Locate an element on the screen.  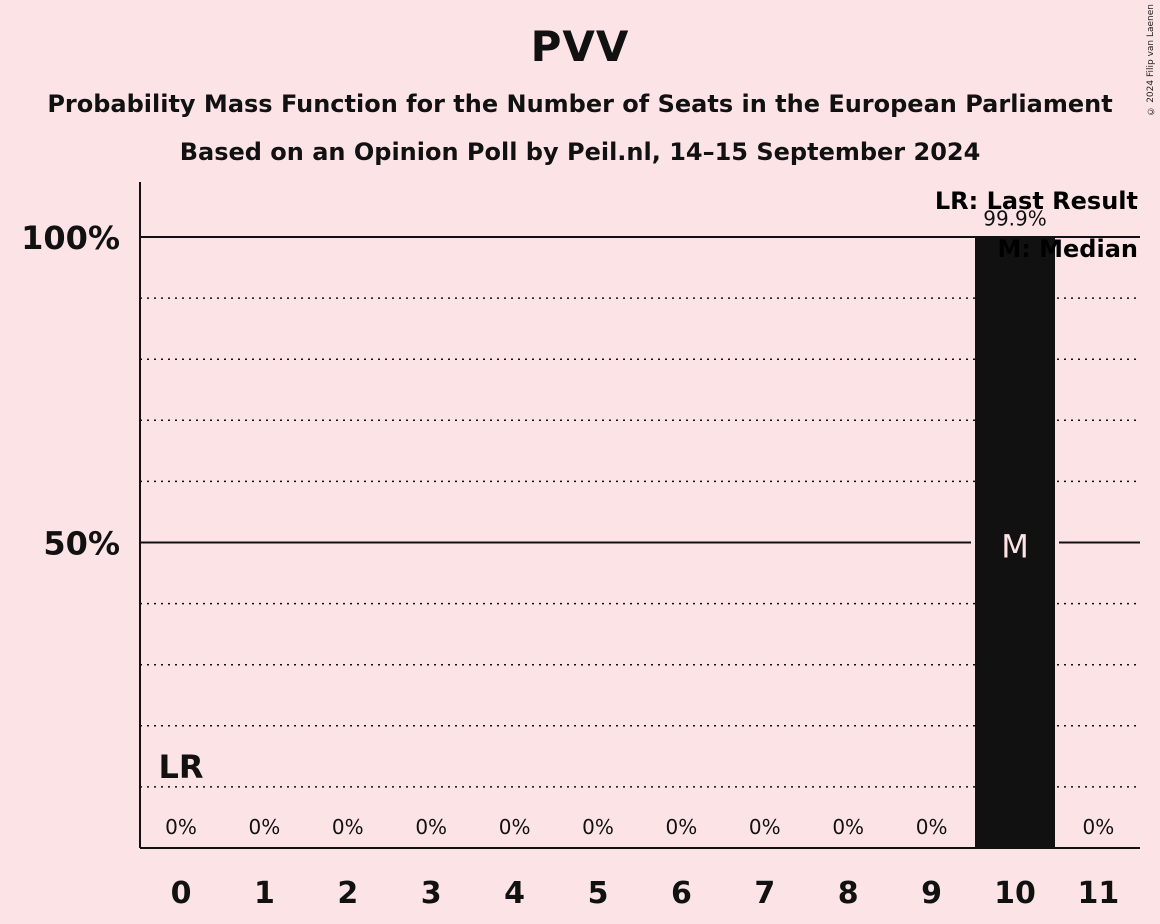
x-tick-label: 9 is located at coordinates (931, 893).